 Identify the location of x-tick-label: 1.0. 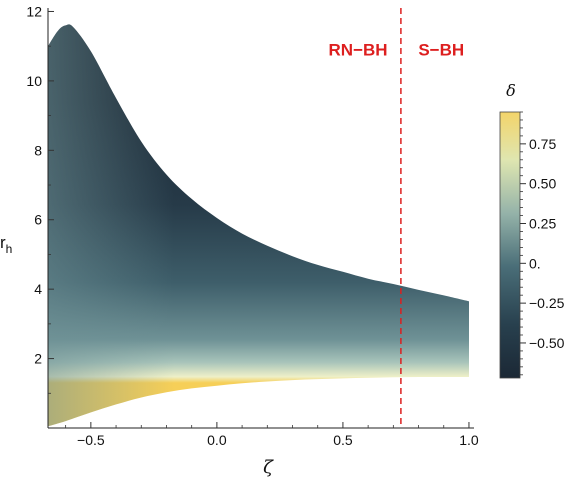
(469, 440).